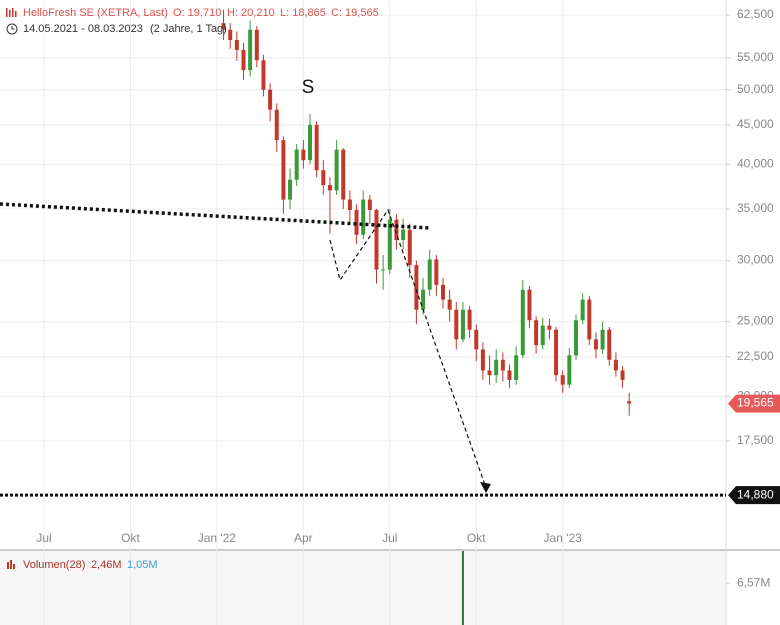  Describe the element at coordinates (11, 564) in the screenshot. I see `volume-icon` at that location.